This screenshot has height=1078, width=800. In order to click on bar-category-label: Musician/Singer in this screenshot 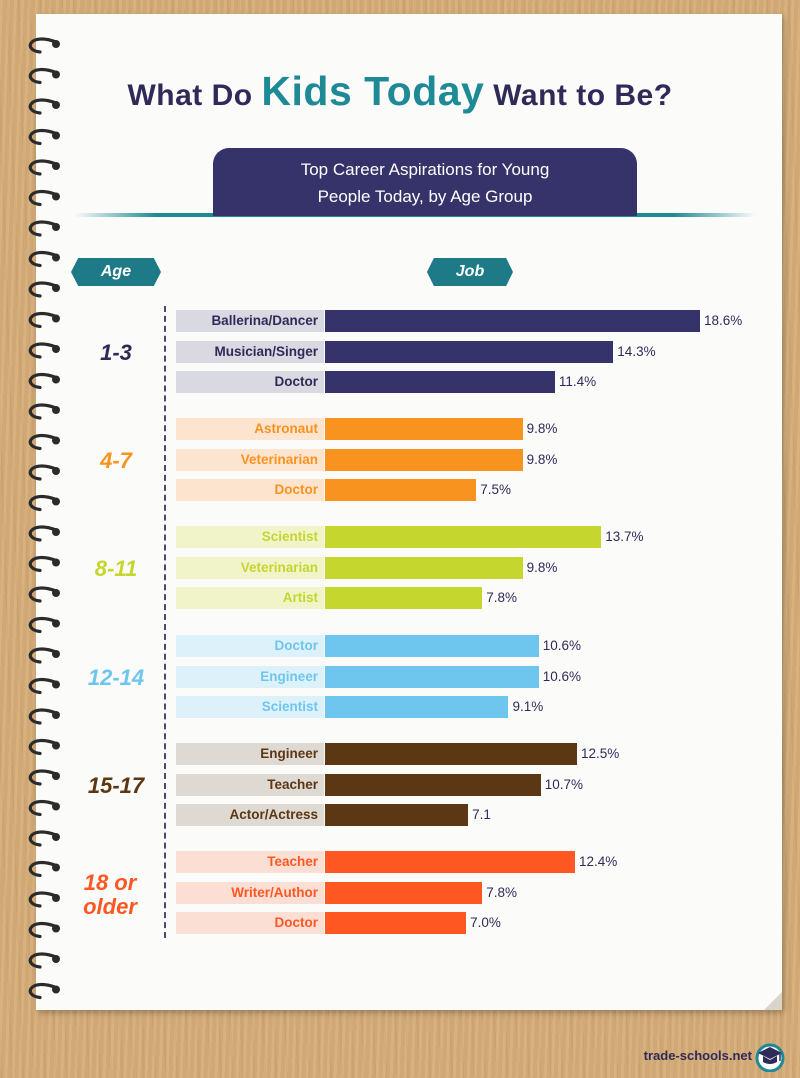, I will do `click(250, 351)`.